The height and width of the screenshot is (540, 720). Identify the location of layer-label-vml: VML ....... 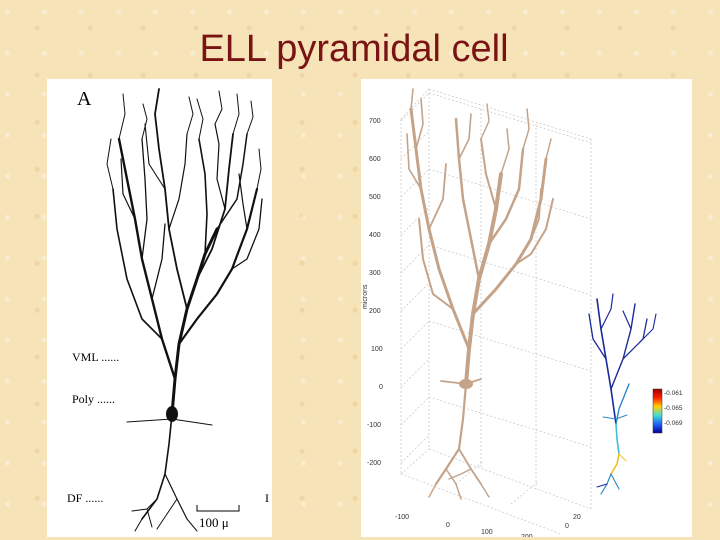
(95, 357).